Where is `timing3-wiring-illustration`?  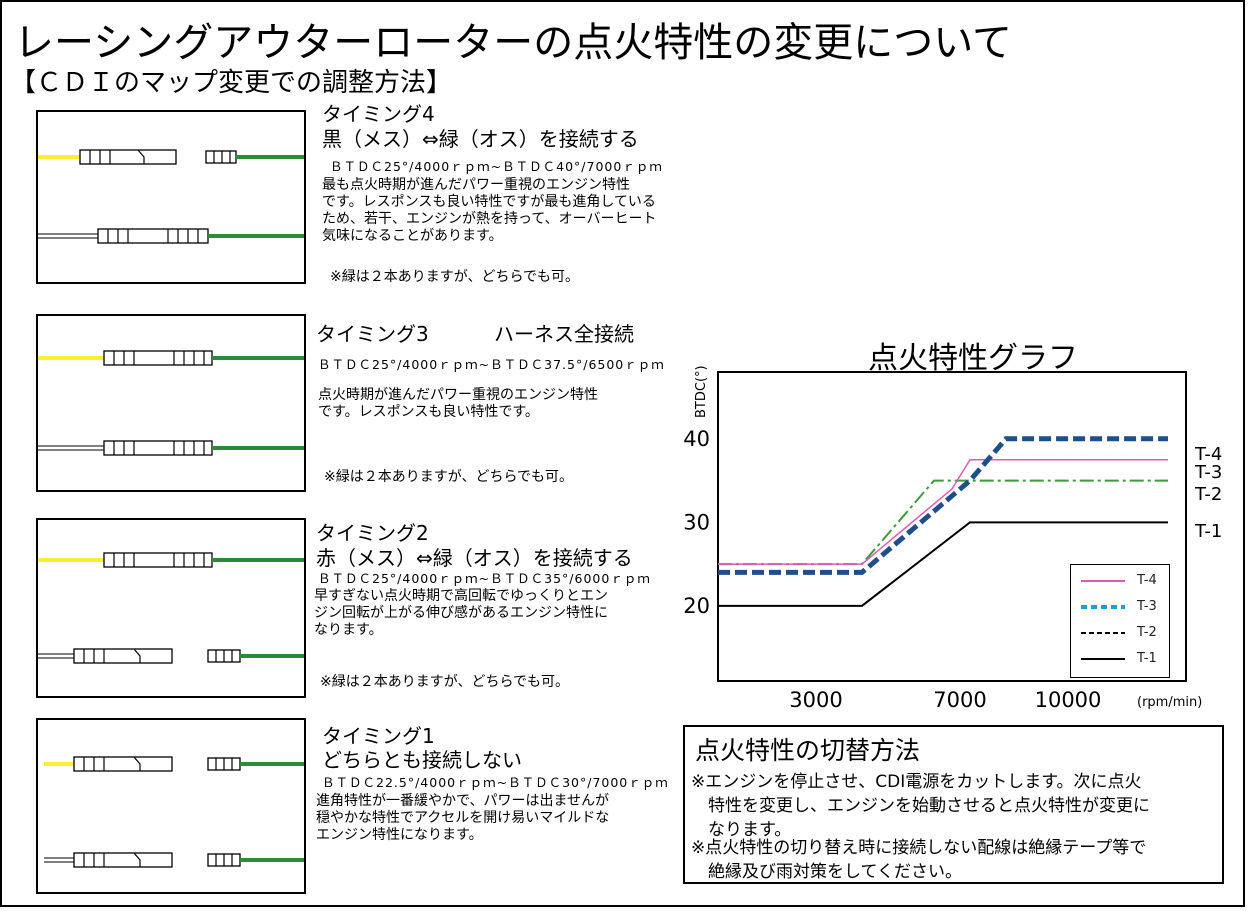
timing3-wiring-illustration is located at coordinates (171, 403).